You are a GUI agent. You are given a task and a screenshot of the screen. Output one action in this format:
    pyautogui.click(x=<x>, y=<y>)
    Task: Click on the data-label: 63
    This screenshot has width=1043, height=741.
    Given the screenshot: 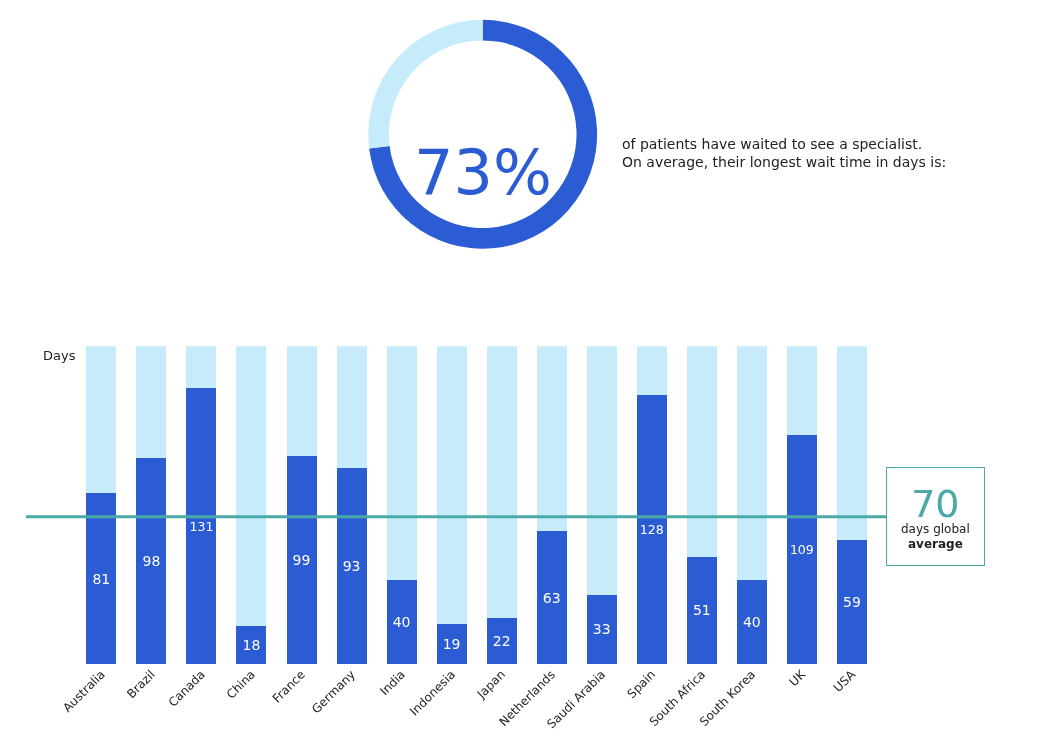 What is the action you would take?
    pyautogui.click(x=551, y=597)
    